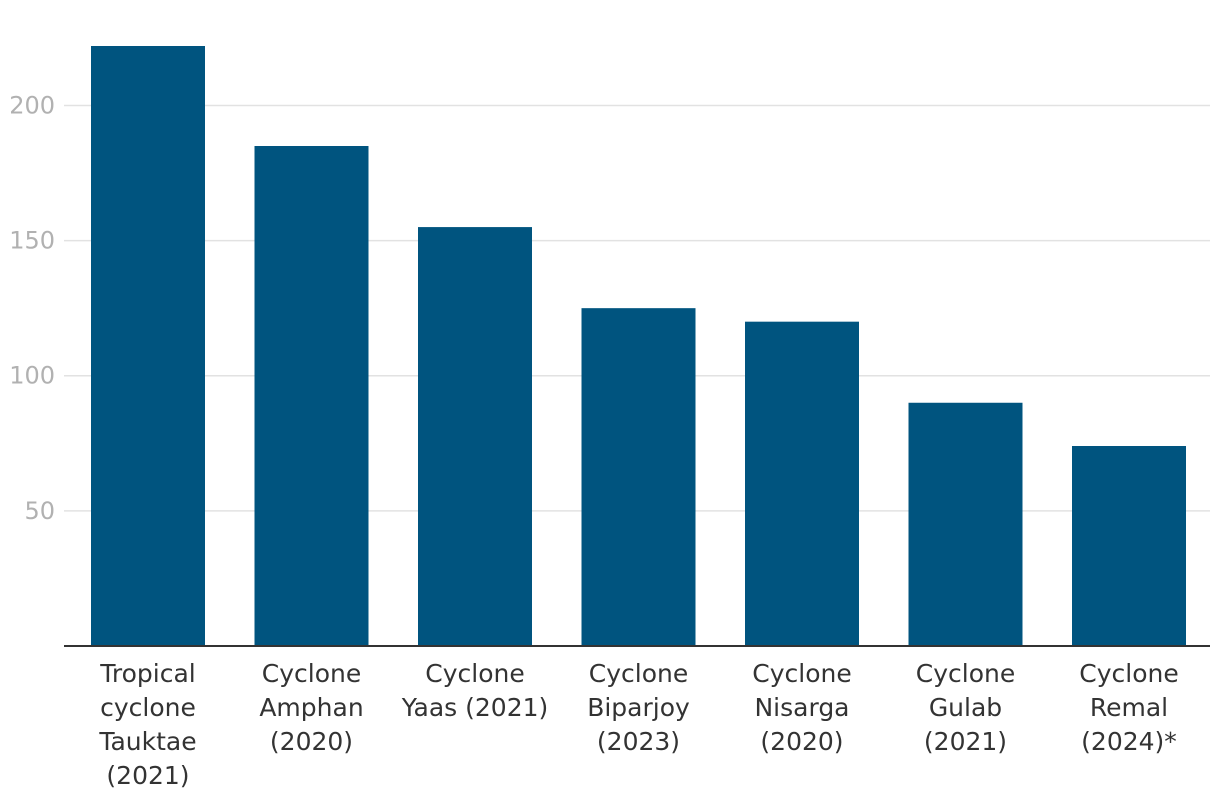 Image resolution: width=1220 pixels, height=808 pixels. What do you see at coordinates (1129, 741) in the screenshot?
I see `x-tick-label-line: (2024)*` at bounding box center [1129, 741].